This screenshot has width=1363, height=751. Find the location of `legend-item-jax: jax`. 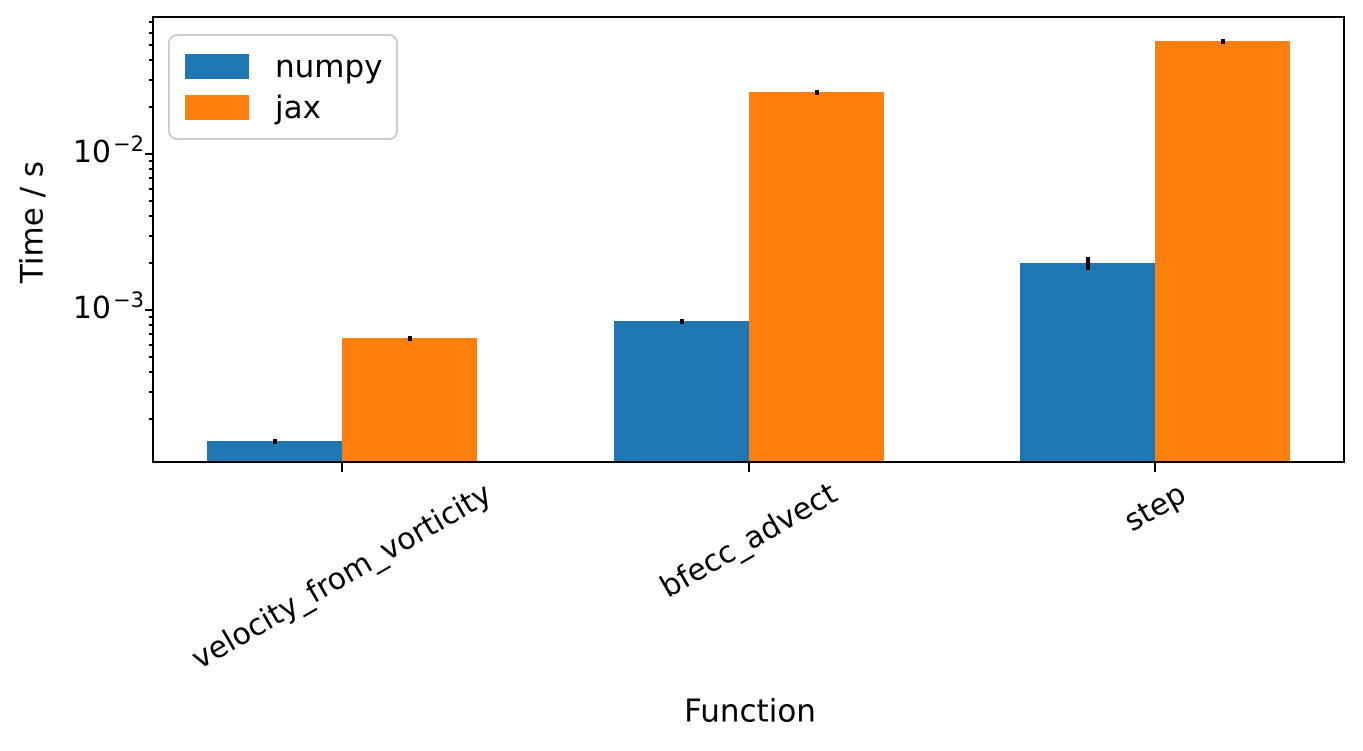

legend-item-jax: jax is located at coordinates (290, 108).